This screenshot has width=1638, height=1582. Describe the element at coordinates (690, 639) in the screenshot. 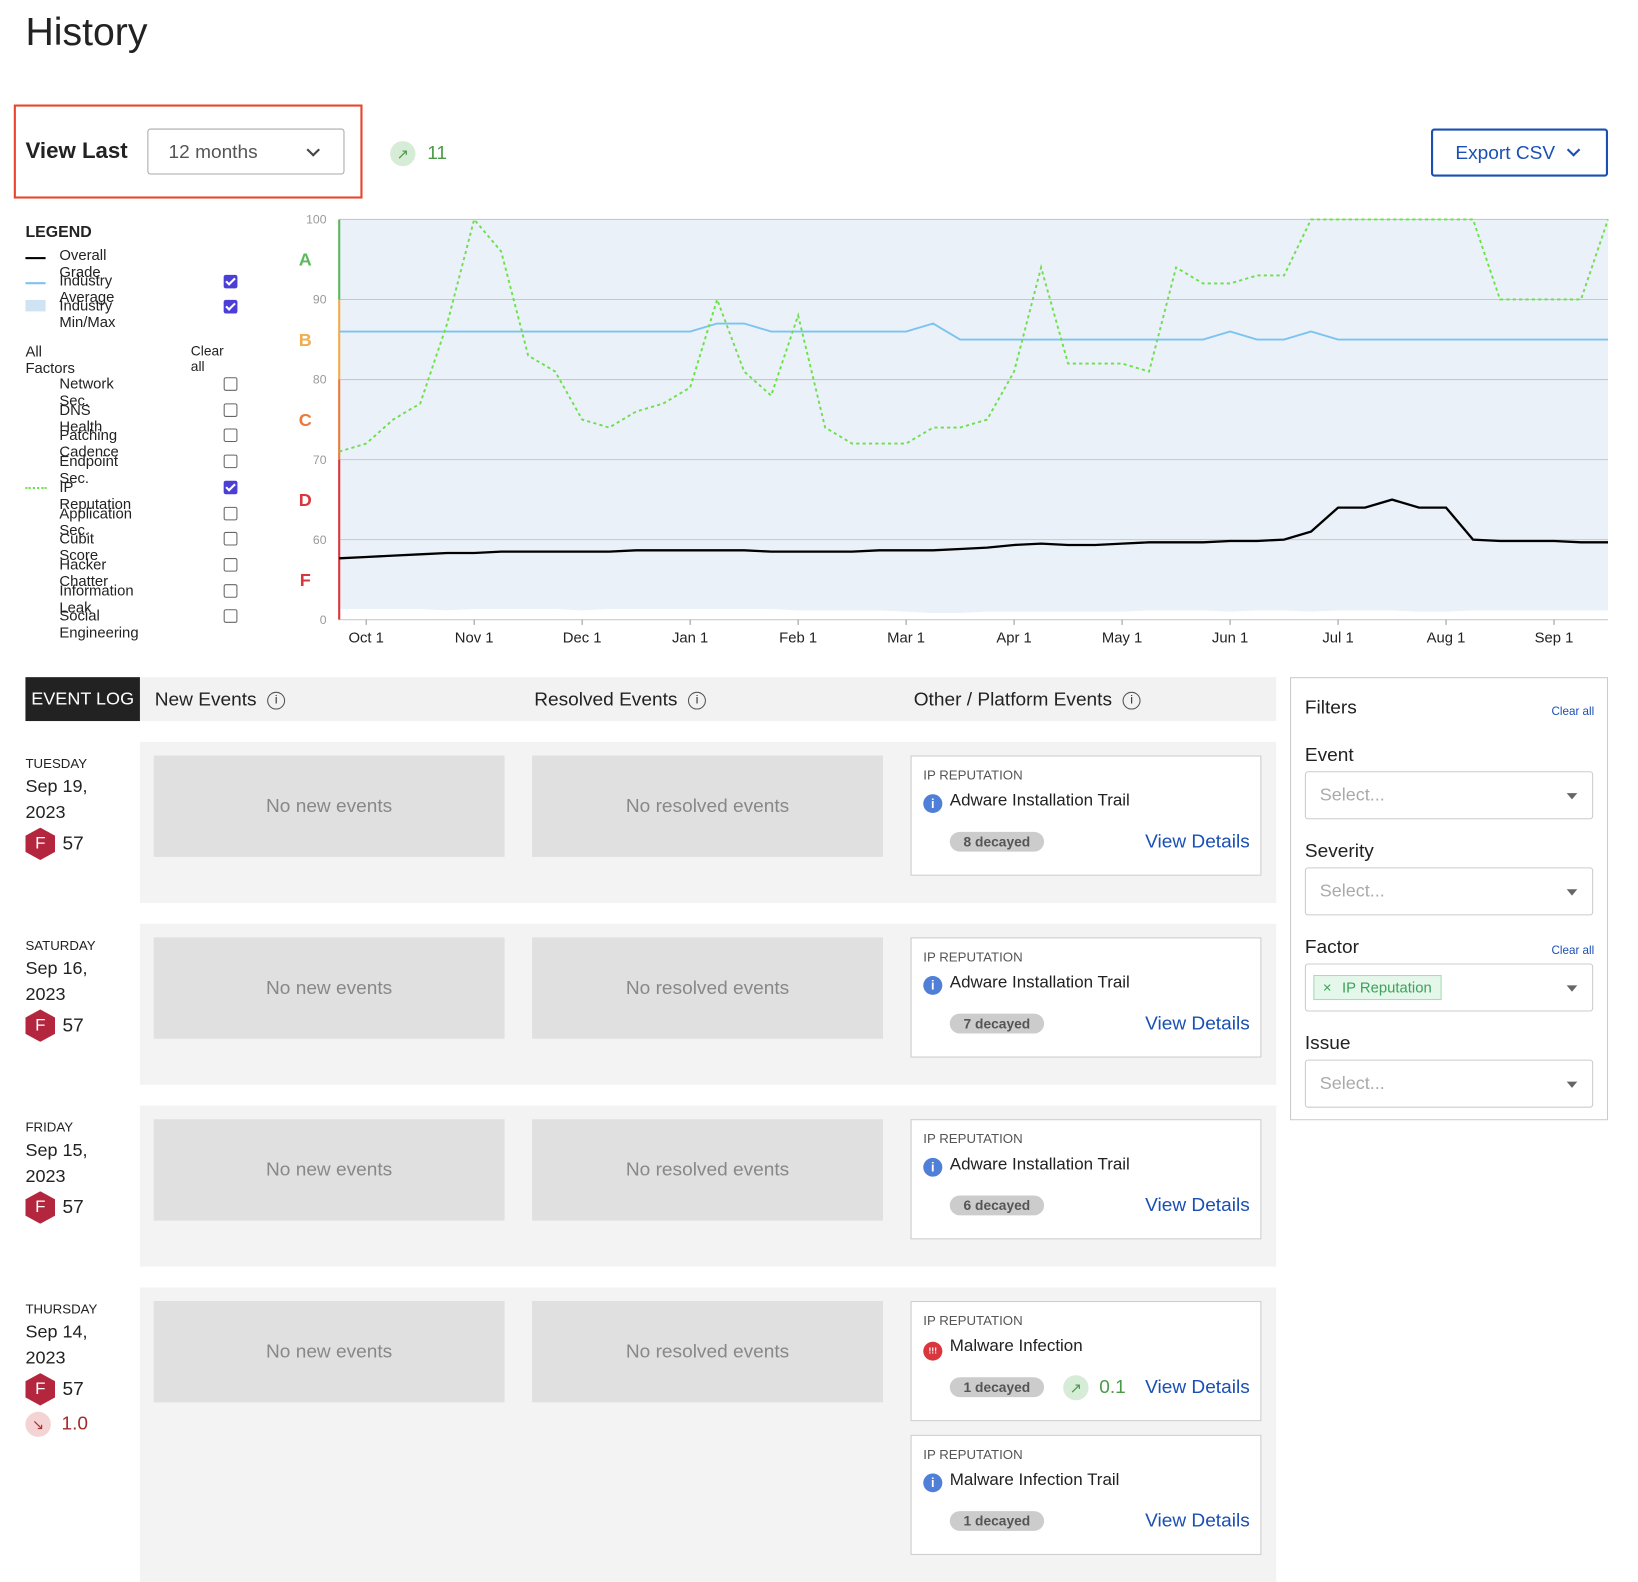

I see `x-tick-label: Jan 1` at that location.